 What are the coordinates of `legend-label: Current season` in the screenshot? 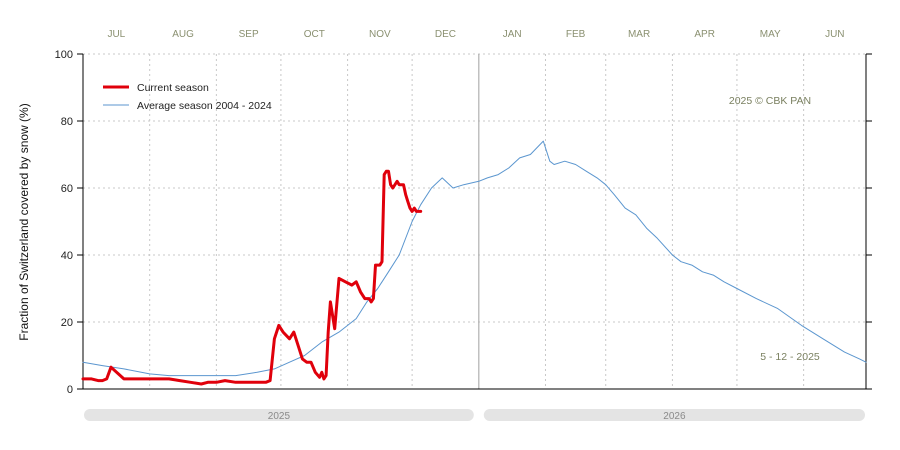 It's located at (173, 88).